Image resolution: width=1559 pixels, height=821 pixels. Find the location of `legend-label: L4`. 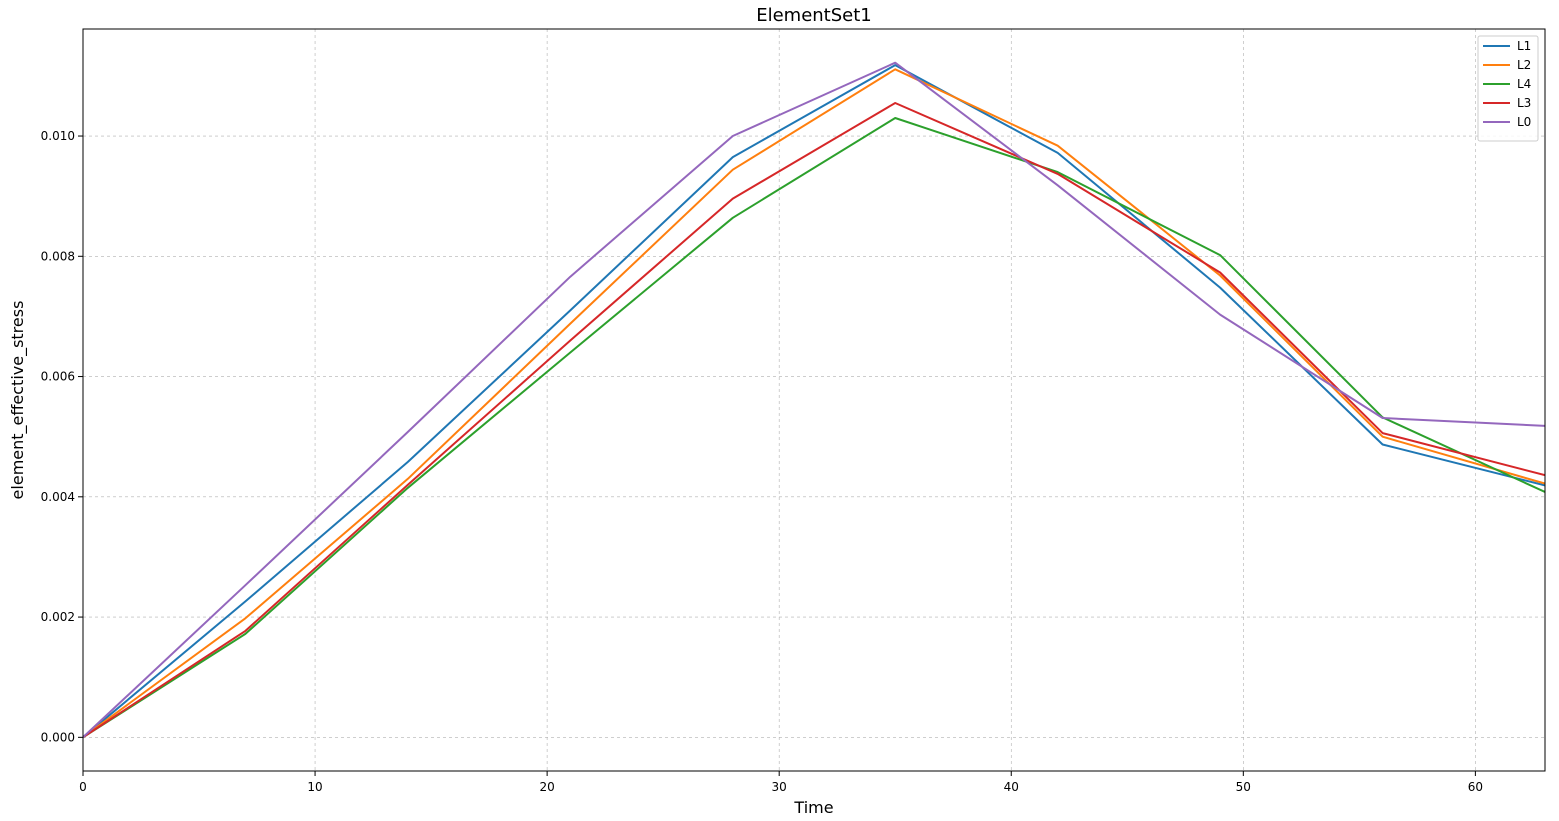

legend-label: L4 is located at coordinates (1524, 84).